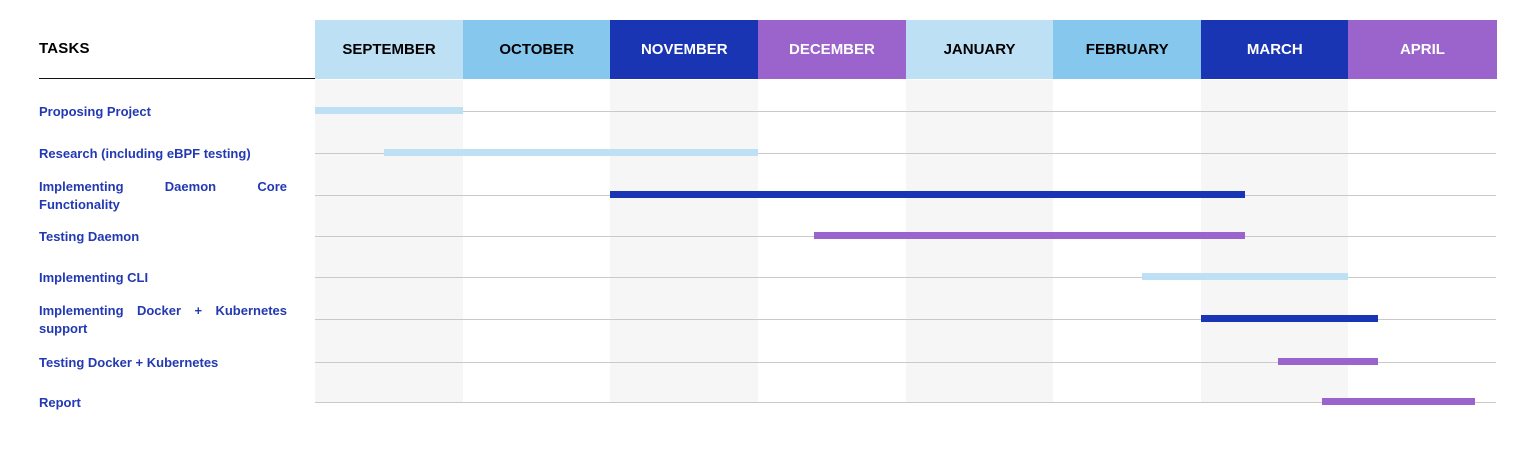 This screenshot has width=1518, height=459. Describe the element at coordinates (163, 319) in the screenshot. I see `task-label: Implementing Docker + Kubernetes support` at that location.